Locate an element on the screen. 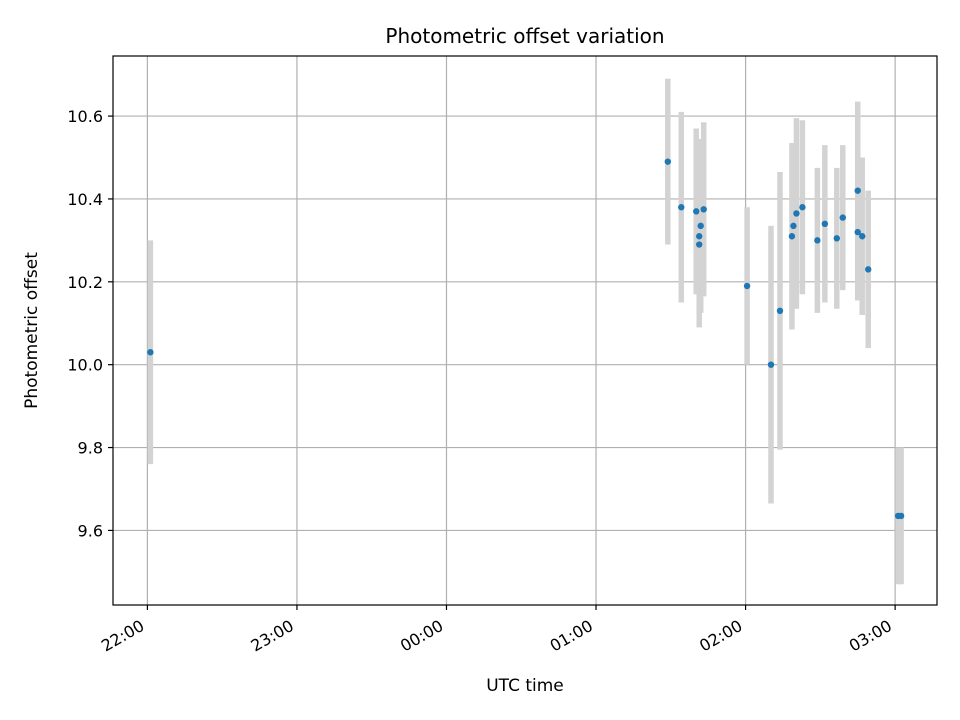  y-tick-label: 10.2 is located at coordinates (85, 282).